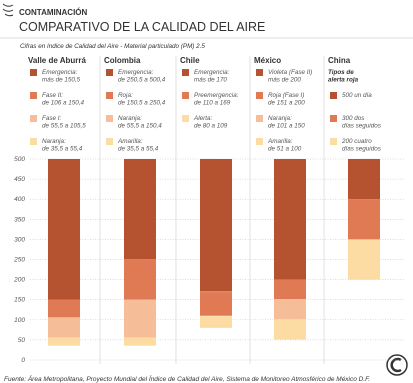 This screenshot has width=413, height=383. Describe the element at coordinates (286, 126) in the screenshot. I see `legend-label: de 101 a 150` at that location.